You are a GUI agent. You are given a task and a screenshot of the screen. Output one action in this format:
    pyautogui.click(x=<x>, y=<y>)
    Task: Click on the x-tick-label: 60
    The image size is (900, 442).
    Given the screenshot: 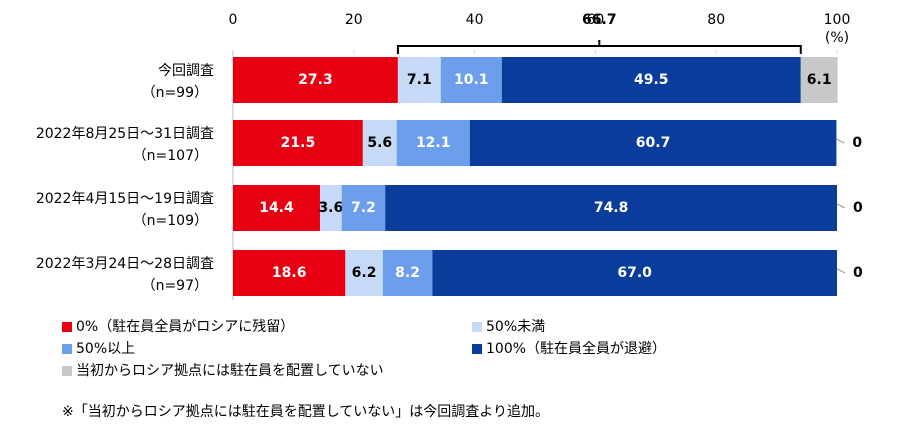 What is the action you would take?
    pyautogui.click(x=595, y=20)
    